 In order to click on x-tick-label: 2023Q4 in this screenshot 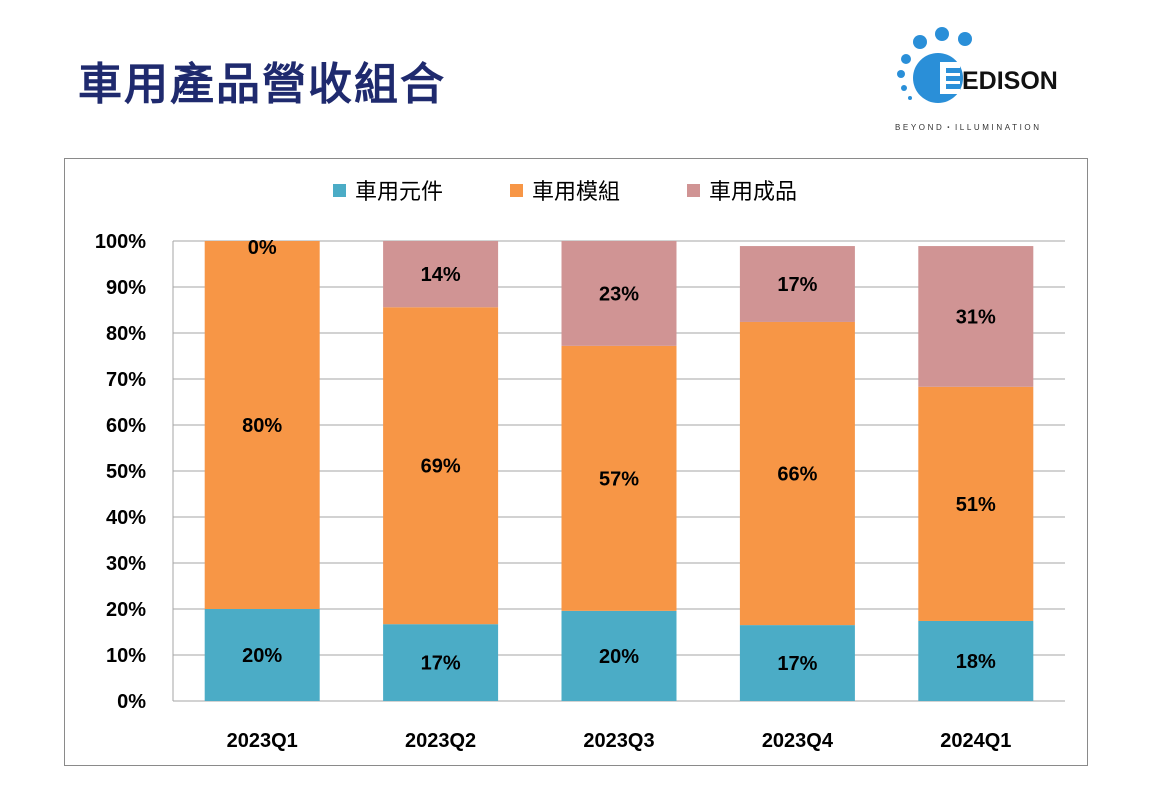, I will do `click(798, 741)`.